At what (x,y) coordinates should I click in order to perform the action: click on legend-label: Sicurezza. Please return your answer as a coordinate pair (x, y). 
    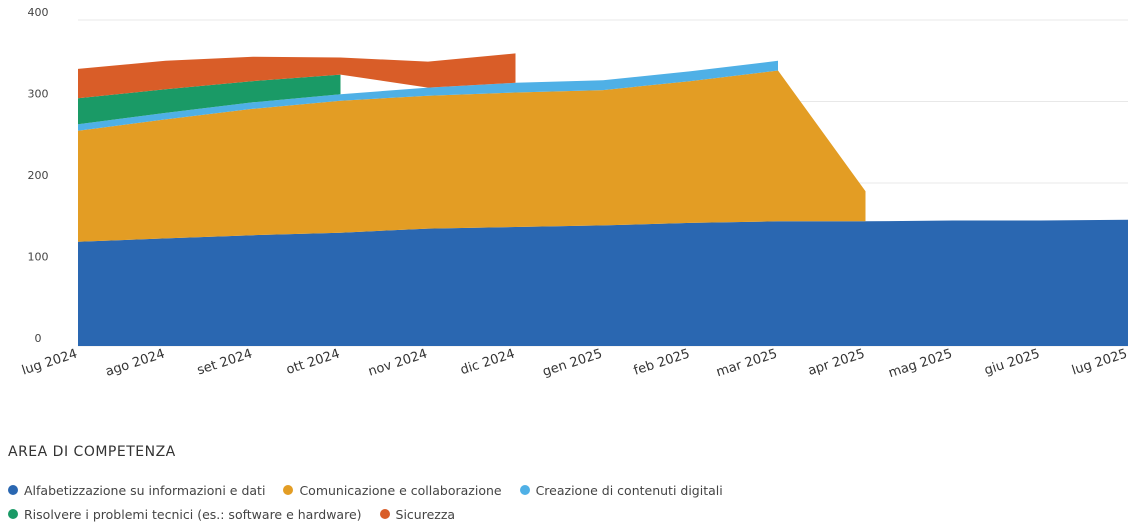
    Looking at the image, I should click on (425, 514).